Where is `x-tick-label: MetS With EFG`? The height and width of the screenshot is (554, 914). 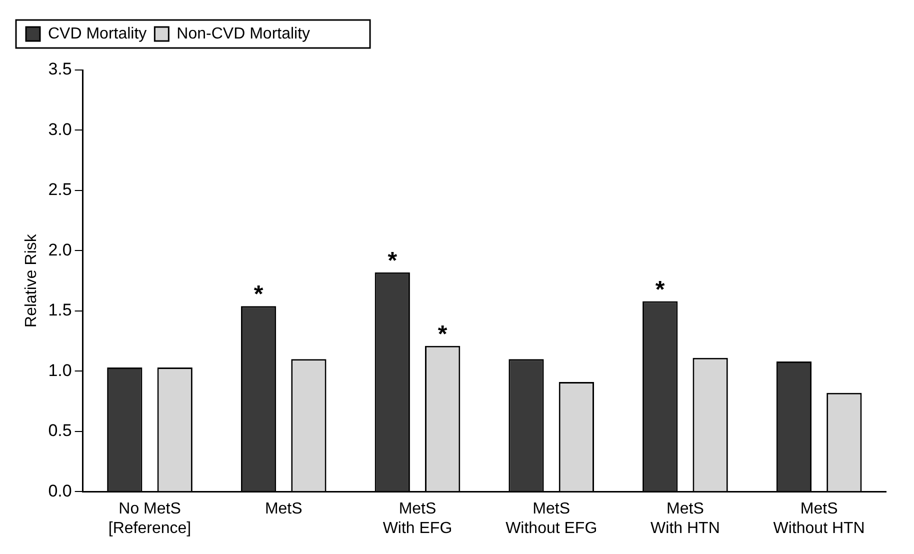 x-tick-label: MetS With EFG is located at coordinates (417, 518).